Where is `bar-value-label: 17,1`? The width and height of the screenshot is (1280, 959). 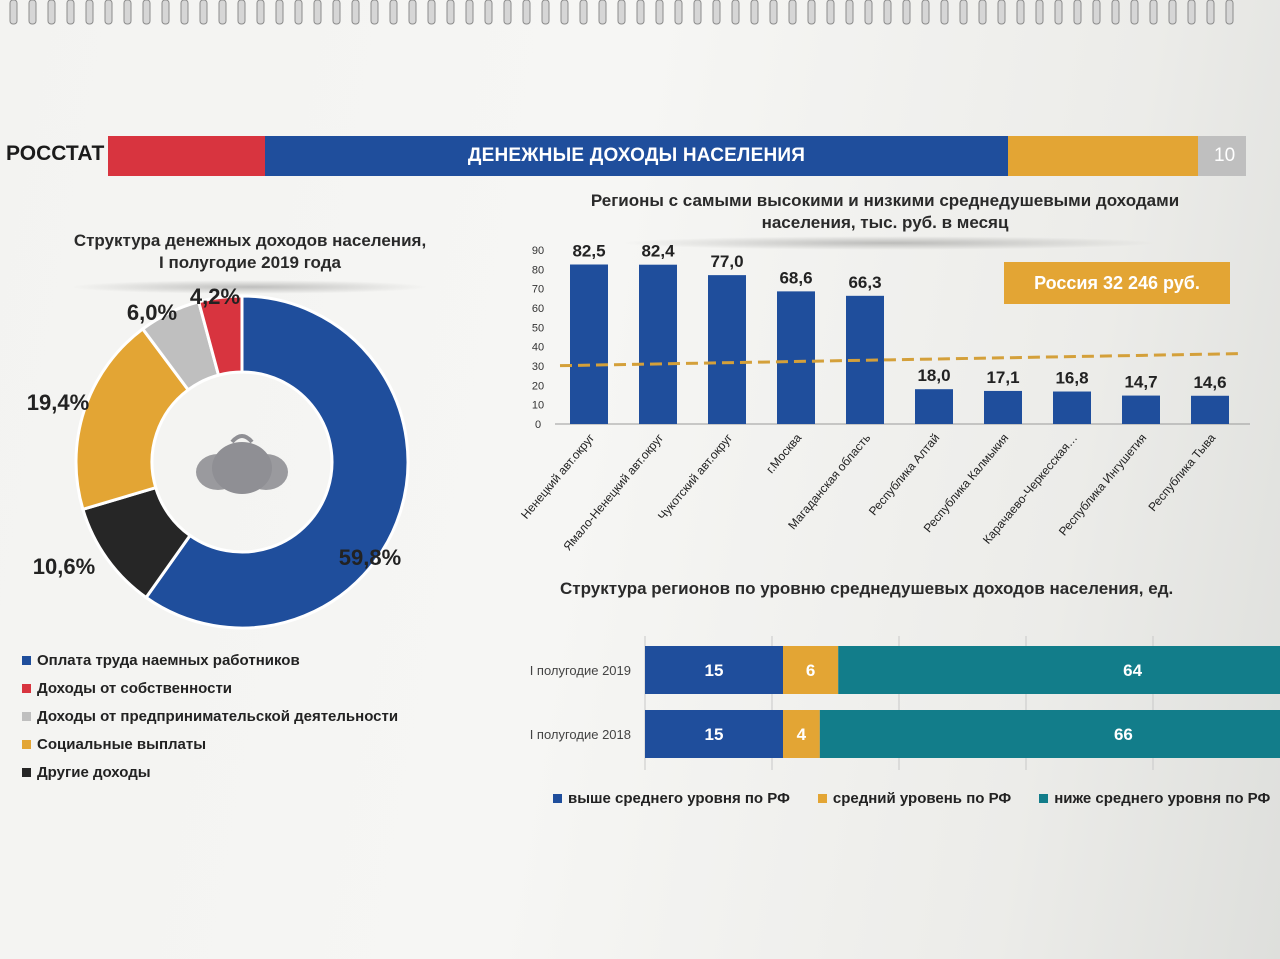
bar-value-label: 17,1 is located at coordinates (1002, 377).